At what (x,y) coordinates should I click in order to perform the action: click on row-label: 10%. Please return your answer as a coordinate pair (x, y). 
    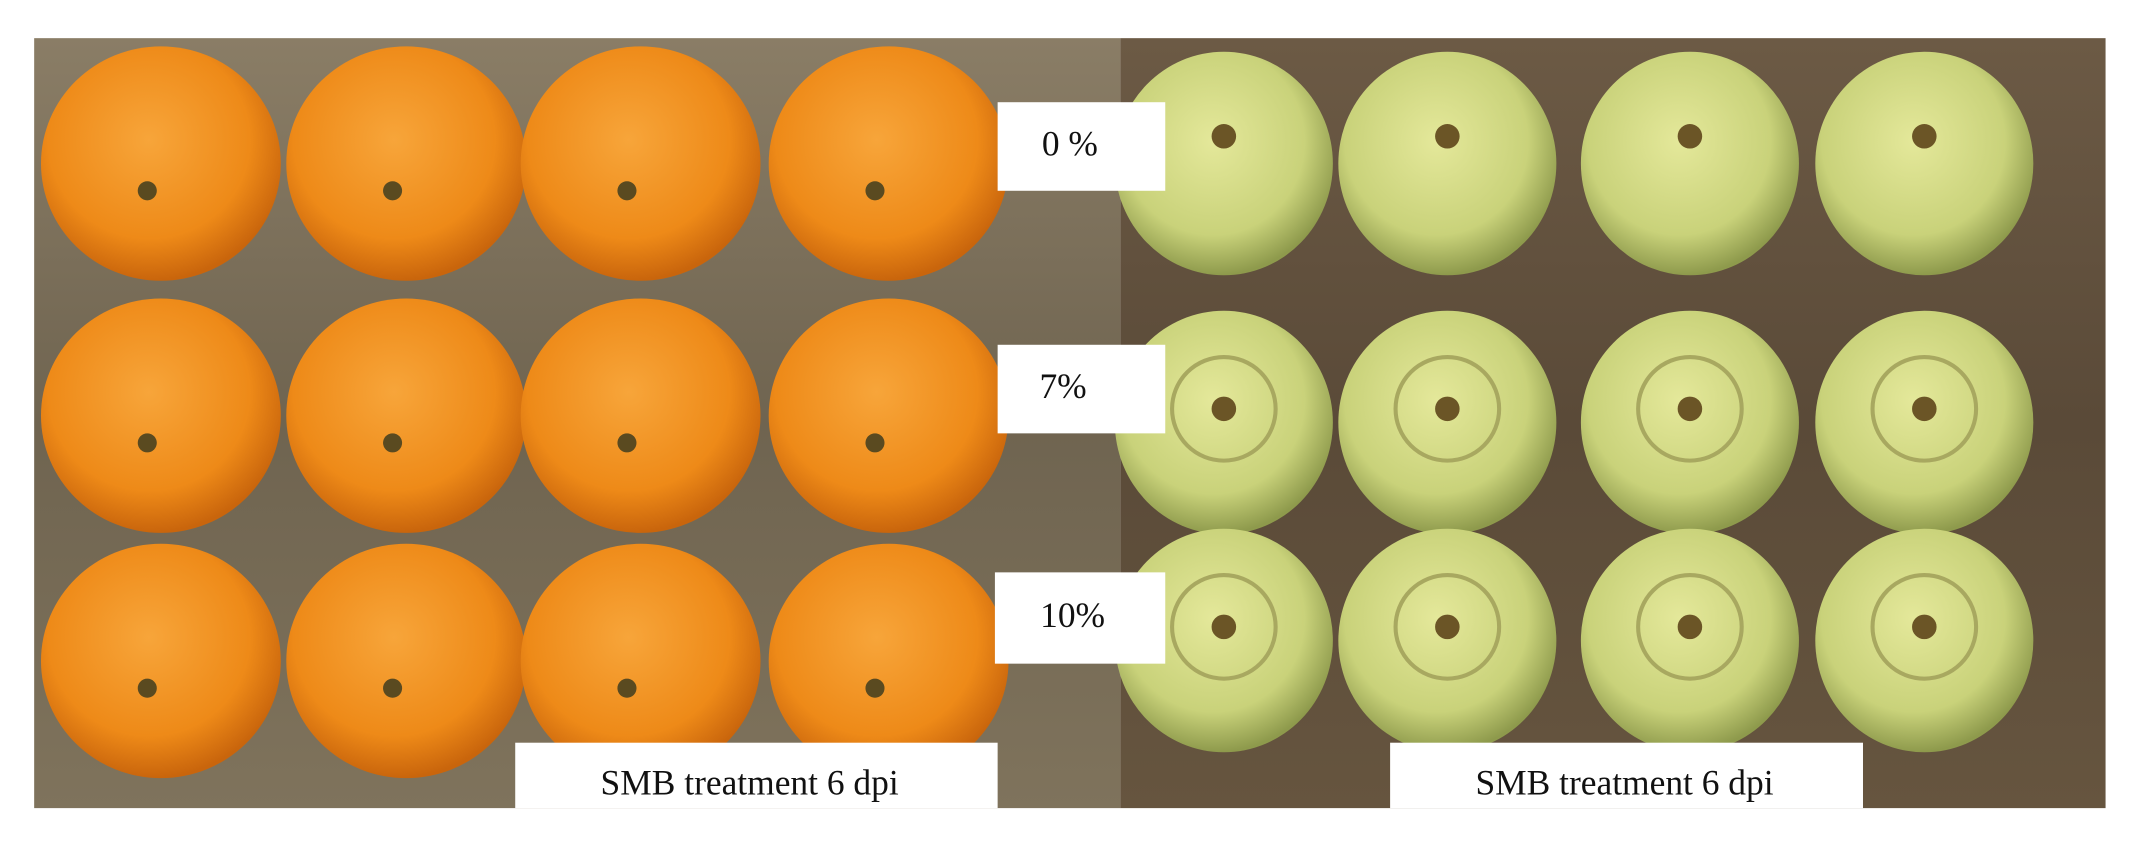
    Looking at the image, I should click on (1072, 615).